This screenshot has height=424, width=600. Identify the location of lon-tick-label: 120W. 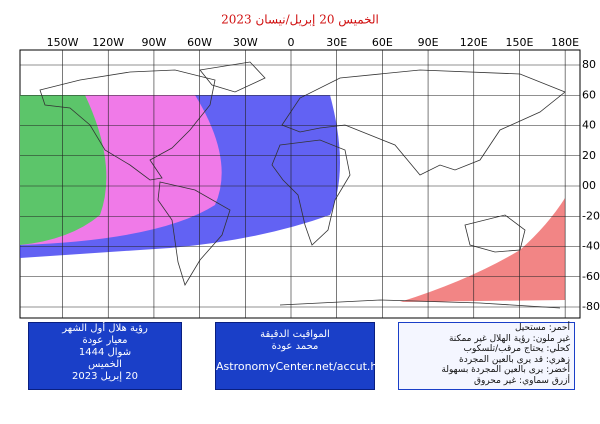
(108, 42).